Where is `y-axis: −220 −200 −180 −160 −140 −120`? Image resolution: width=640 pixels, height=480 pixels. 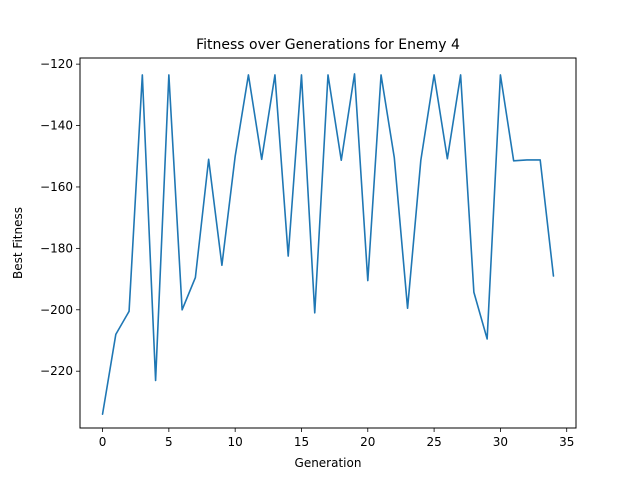
y-axis: −220 −200 −180 −160 −140 −120 is located at coordinates (60, 217).